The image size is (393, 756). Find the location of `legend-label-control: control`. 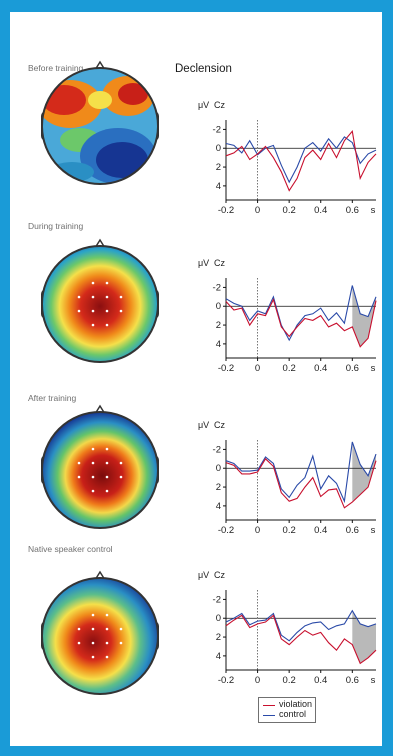

legend-label-control: control is located at coordinates (293, 714).